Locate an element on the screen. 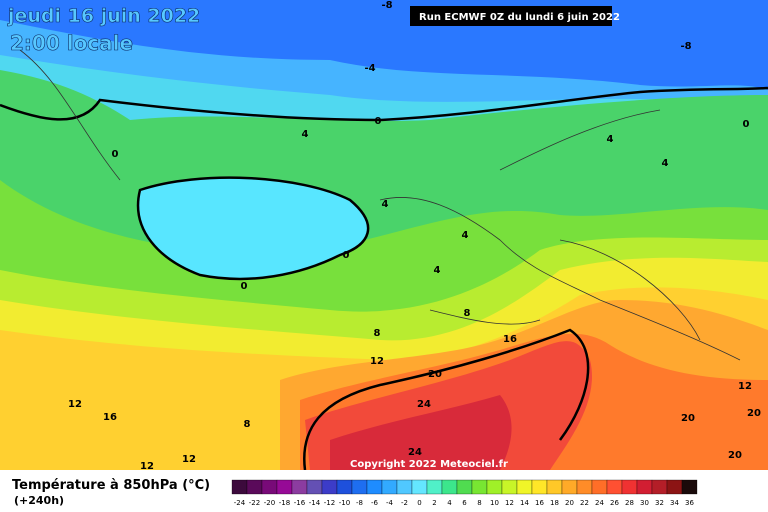 The image size is (768, 512). scale-label: 24 is located at coordinates (599, 503).